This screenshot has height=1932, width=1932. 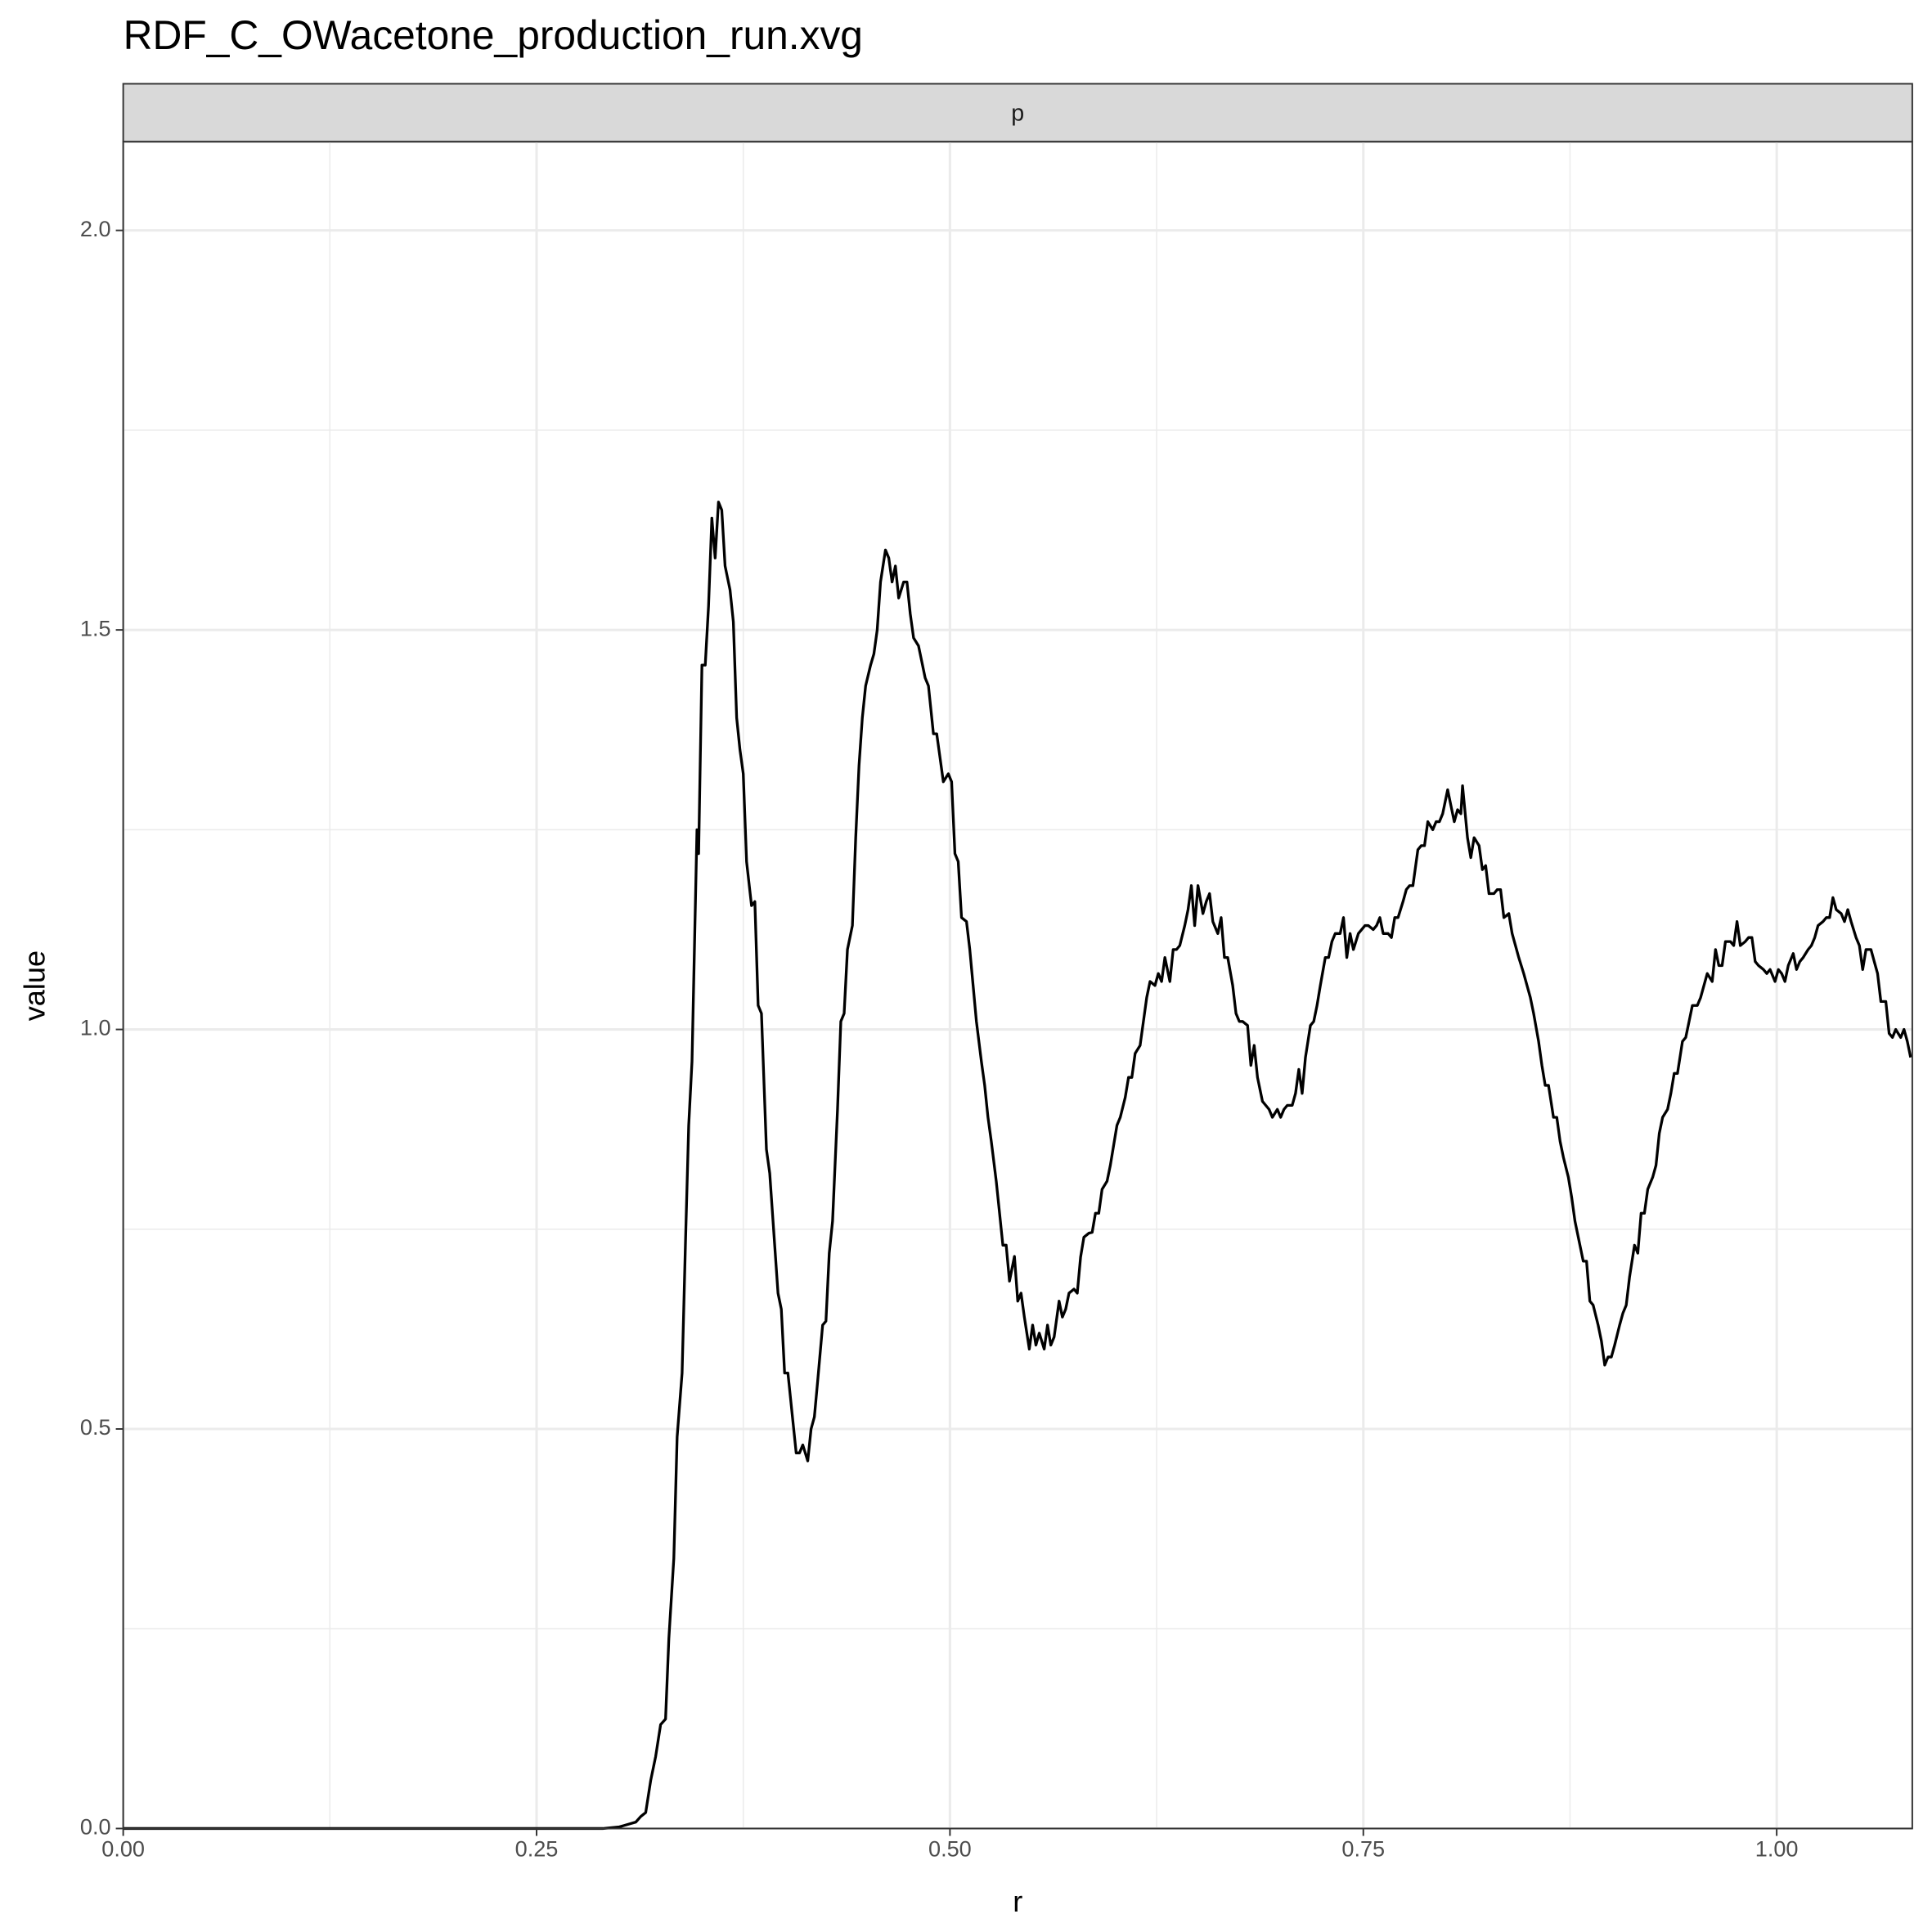 I want to click on facet-label: p, so click(x=1018, y=114).